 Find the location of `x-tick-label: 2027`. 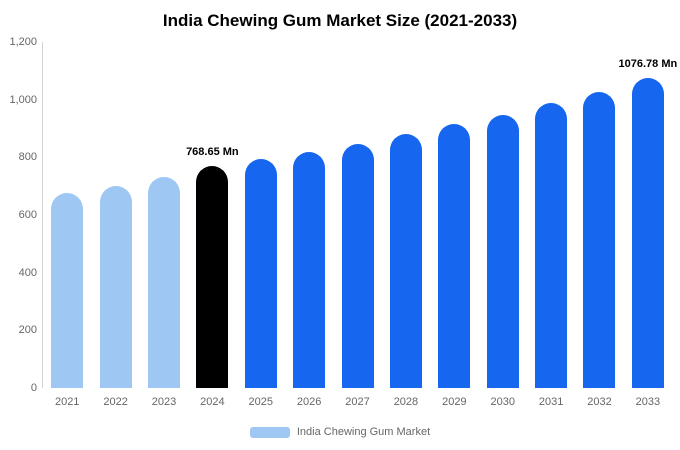

x-tick-label: 2027 is located at coordinates (357, 402).